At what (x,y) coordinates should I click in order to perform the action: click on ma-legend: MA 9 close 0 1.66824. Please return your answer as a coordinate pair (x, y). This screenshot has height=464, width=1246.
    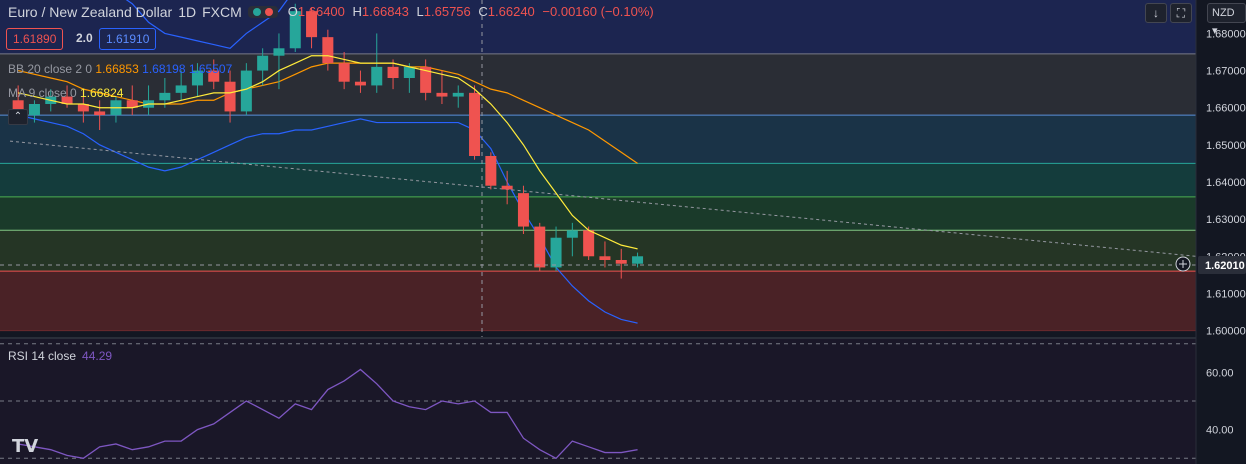
    Looking at the image, I should click on (66, 93).